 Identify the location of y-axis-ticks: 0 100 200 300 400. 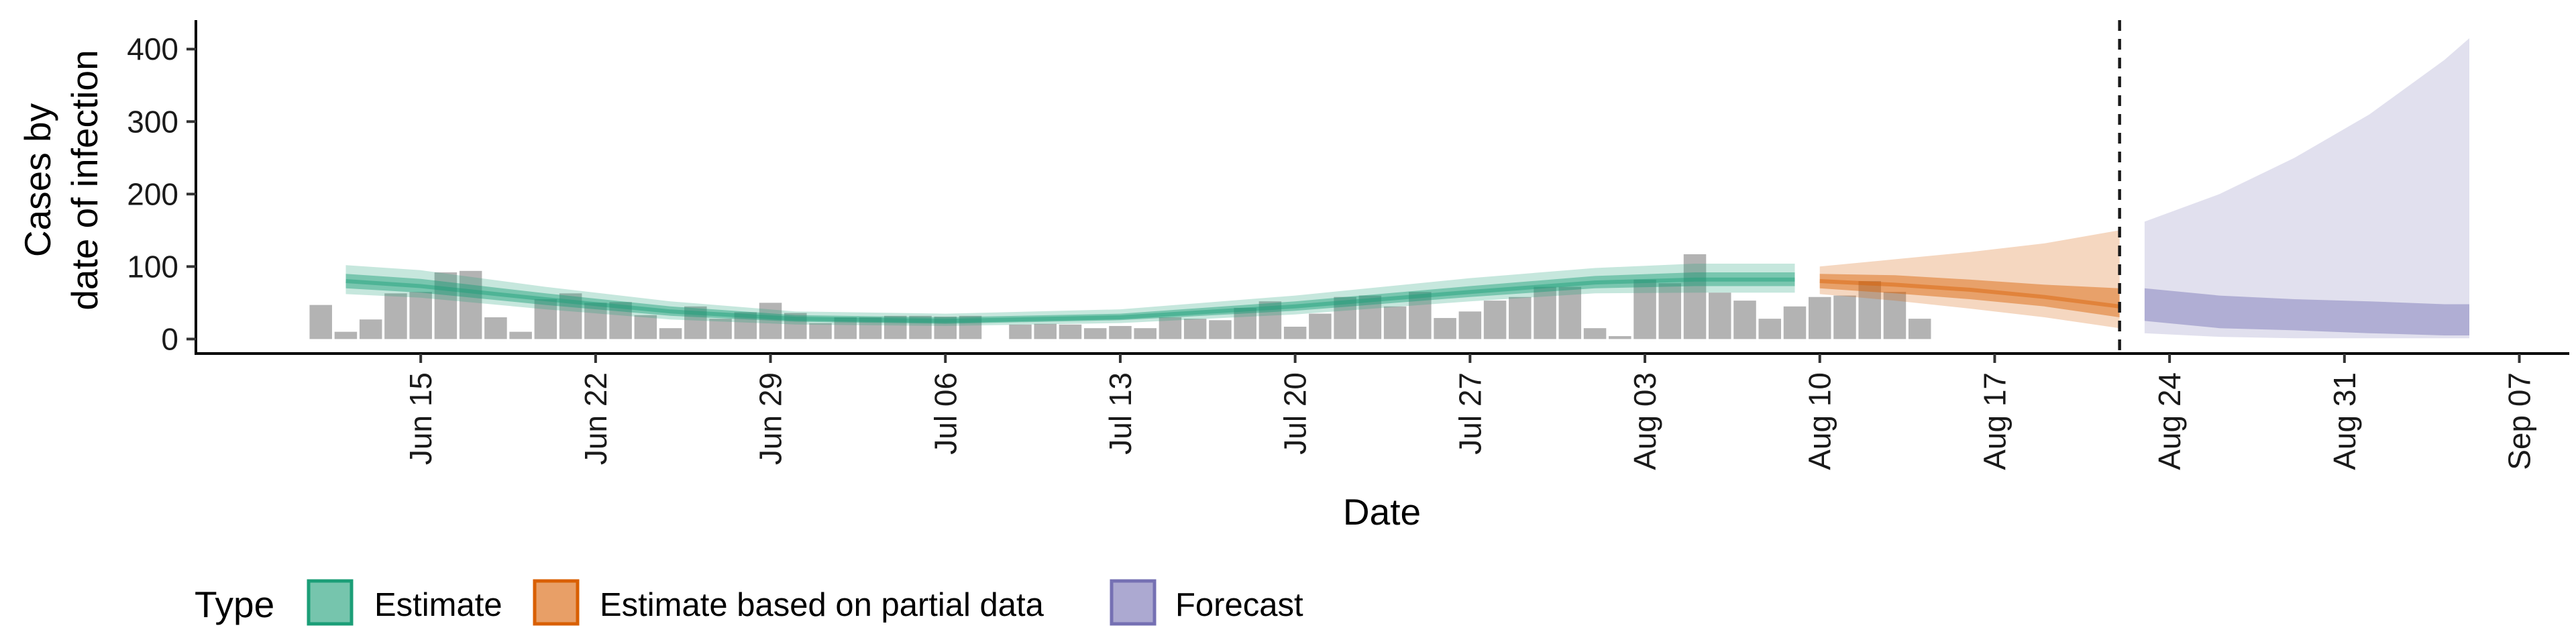
(161, 194).